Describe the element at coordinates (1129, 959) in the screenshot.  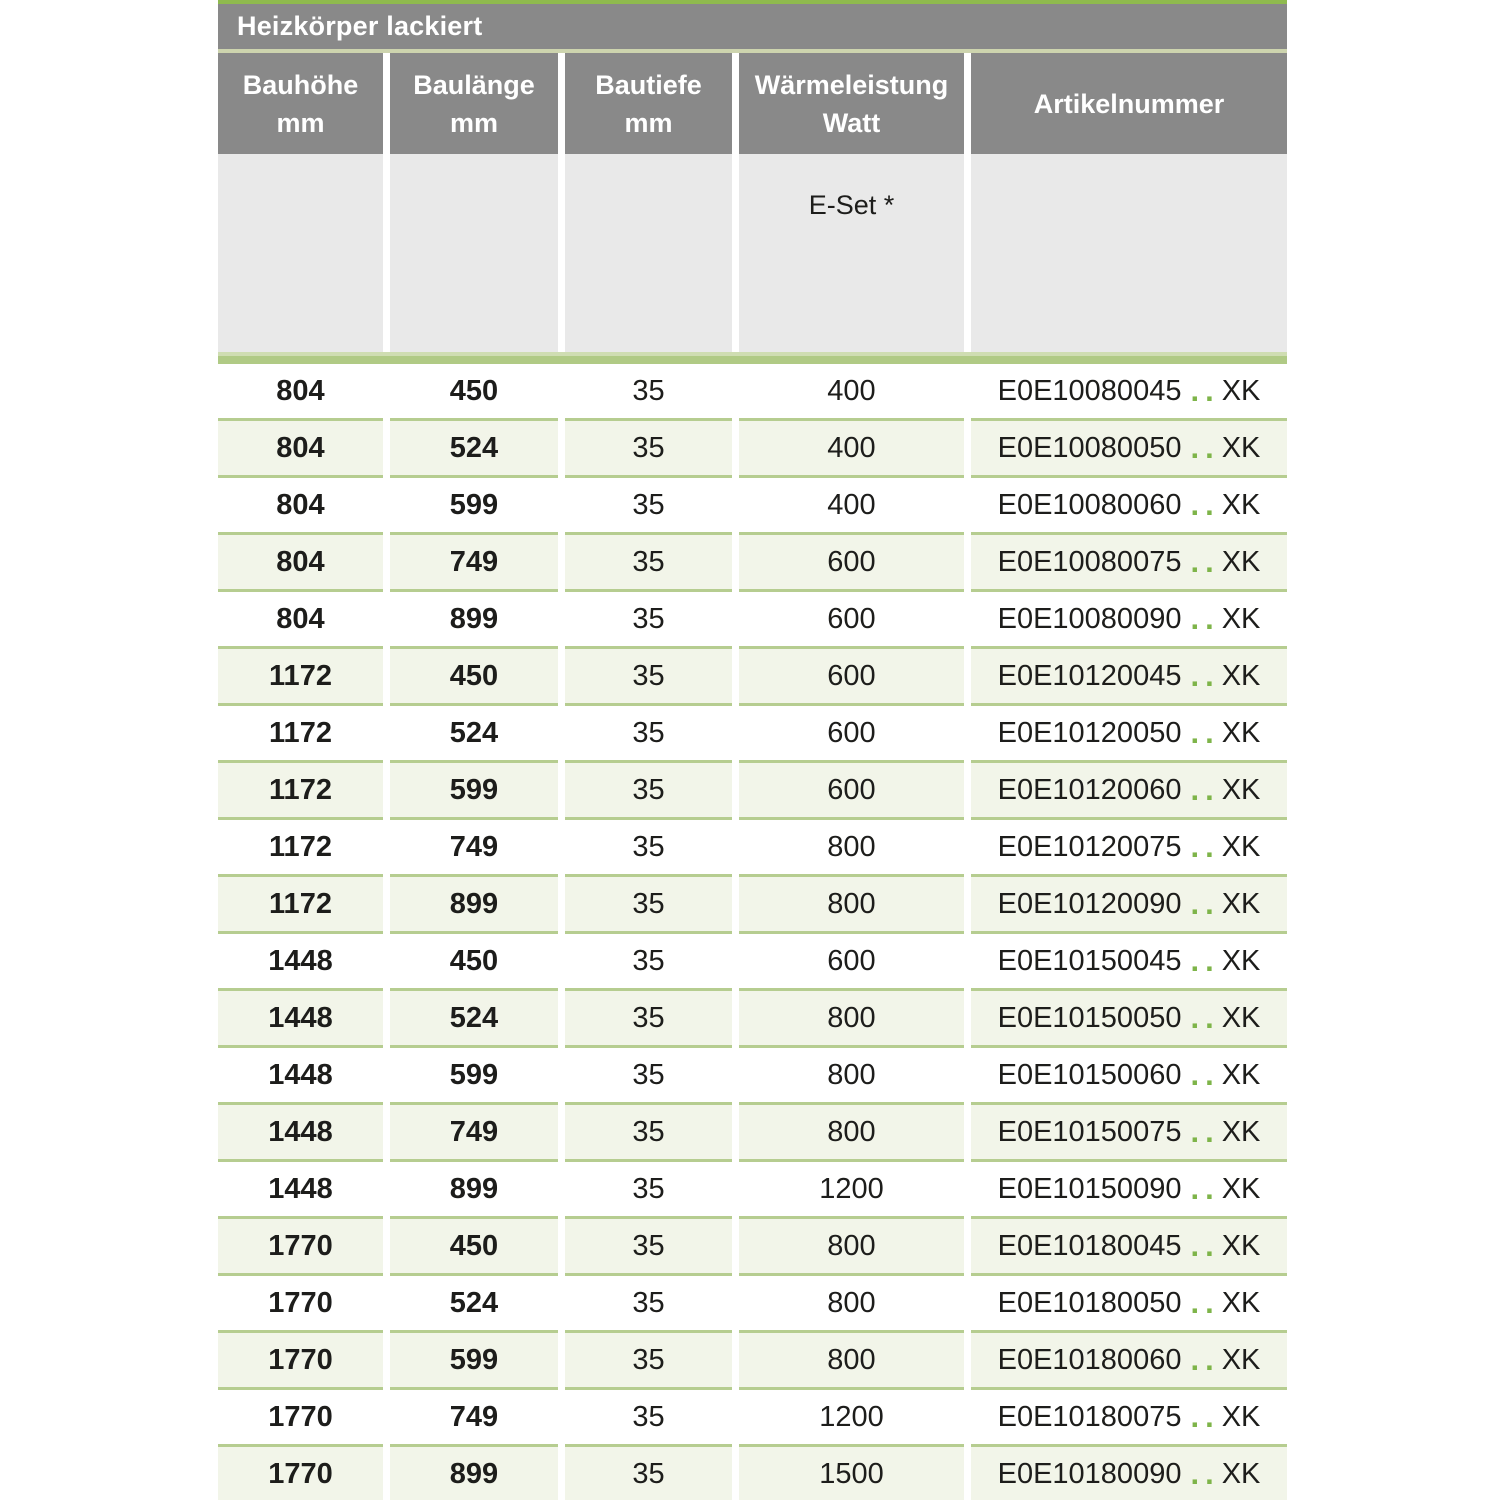
I see `cell-artikelnummer: E0E10150045.. XK` at that location.